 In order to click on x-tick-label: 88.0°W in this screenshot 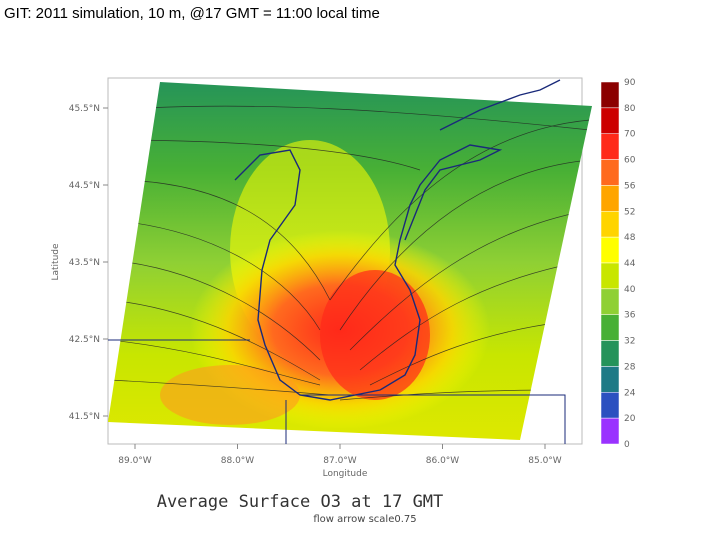, I will do `click(238, 461)`.